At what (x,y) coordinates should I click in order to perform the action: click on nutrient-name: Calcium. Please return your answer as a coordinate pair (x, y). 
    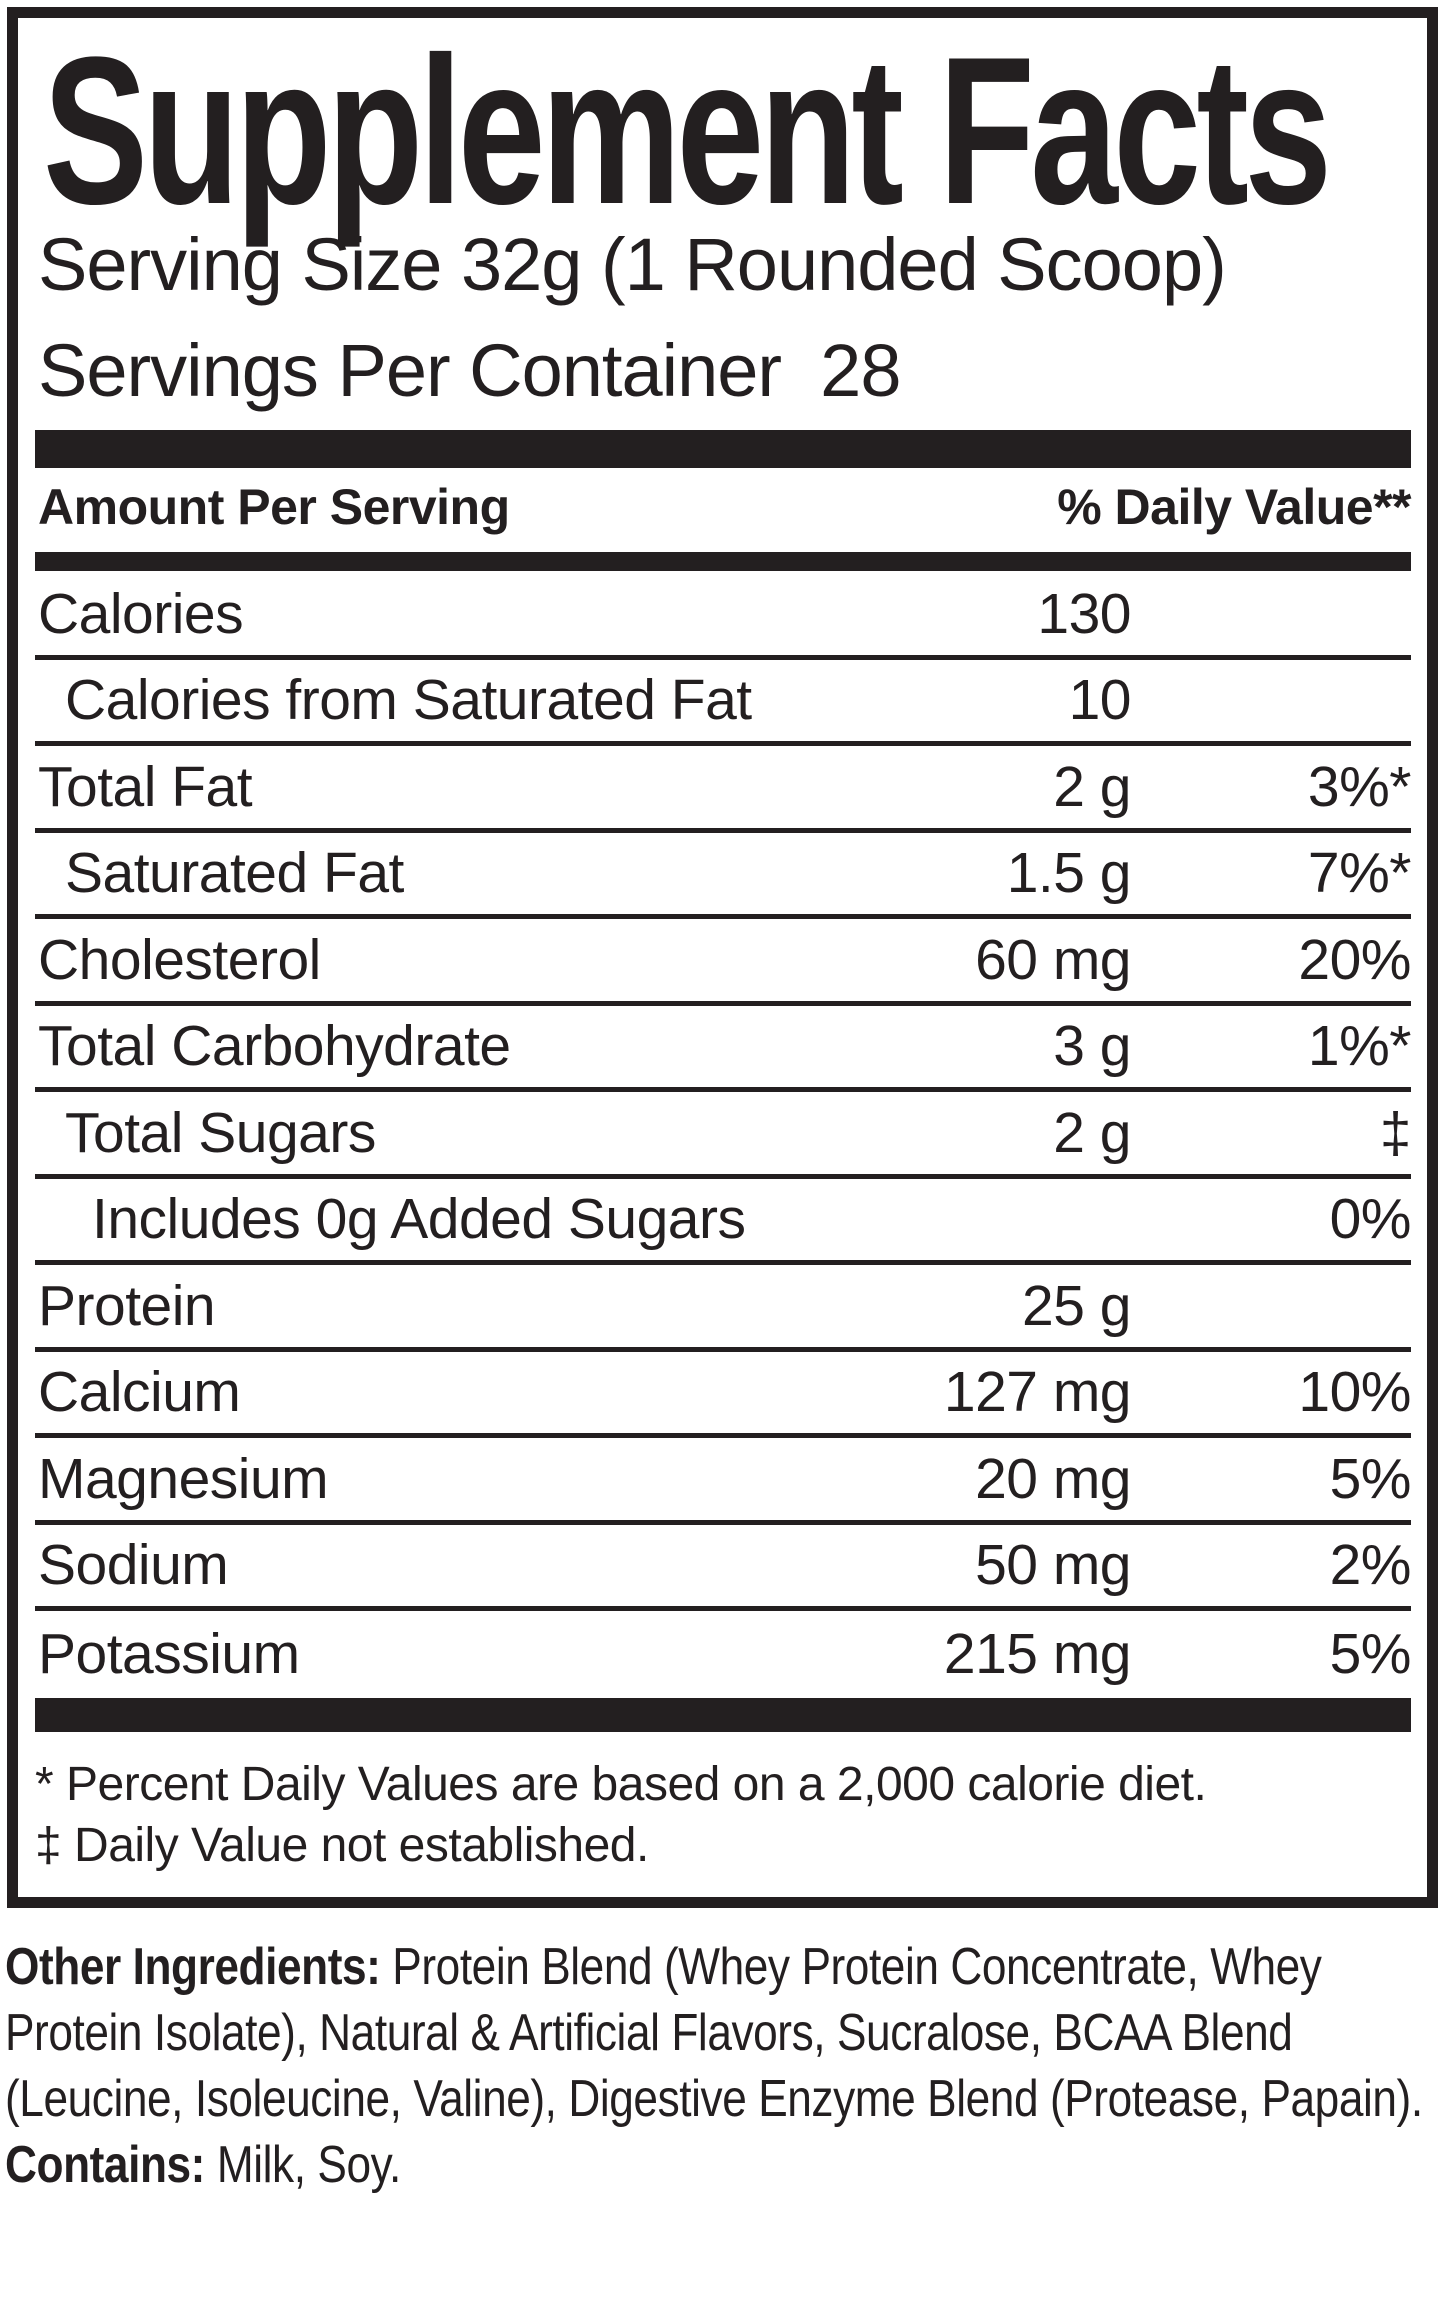
    Looking at the image, I should click on (139, 1392).